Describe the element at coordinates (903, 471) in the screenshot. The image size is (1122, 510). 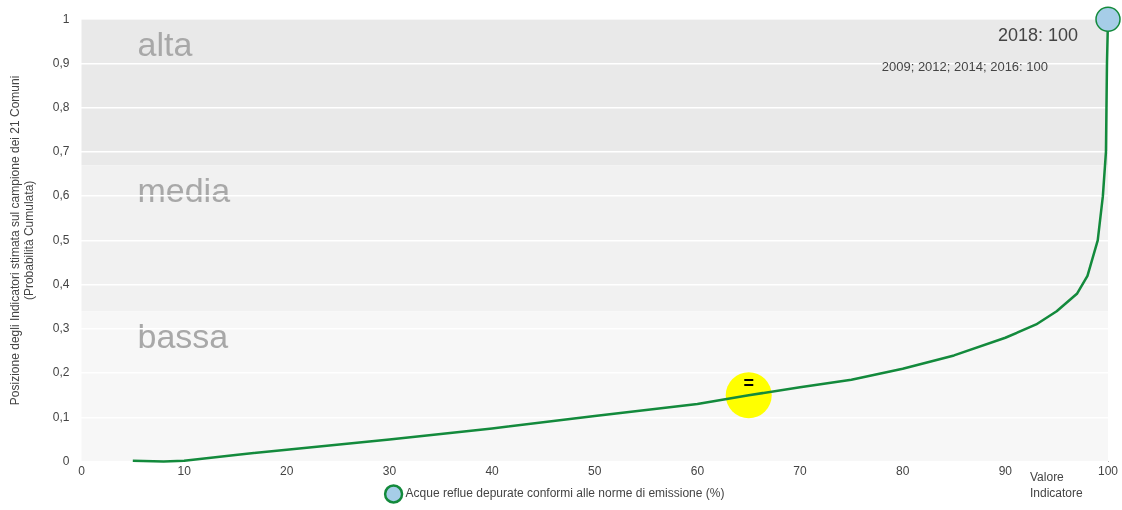
I see `x-tick-label: 80` at that location.